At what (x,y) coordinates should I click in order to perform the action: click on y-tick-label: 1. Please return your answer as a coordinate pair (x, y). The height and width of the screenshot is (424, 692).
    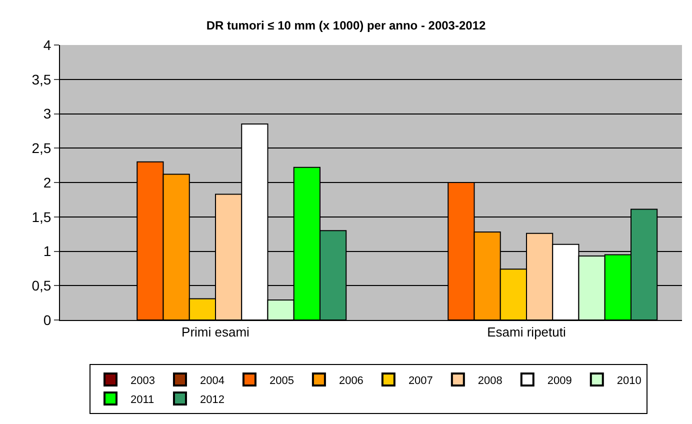
    Looking at the image, I should click on (47, 251).